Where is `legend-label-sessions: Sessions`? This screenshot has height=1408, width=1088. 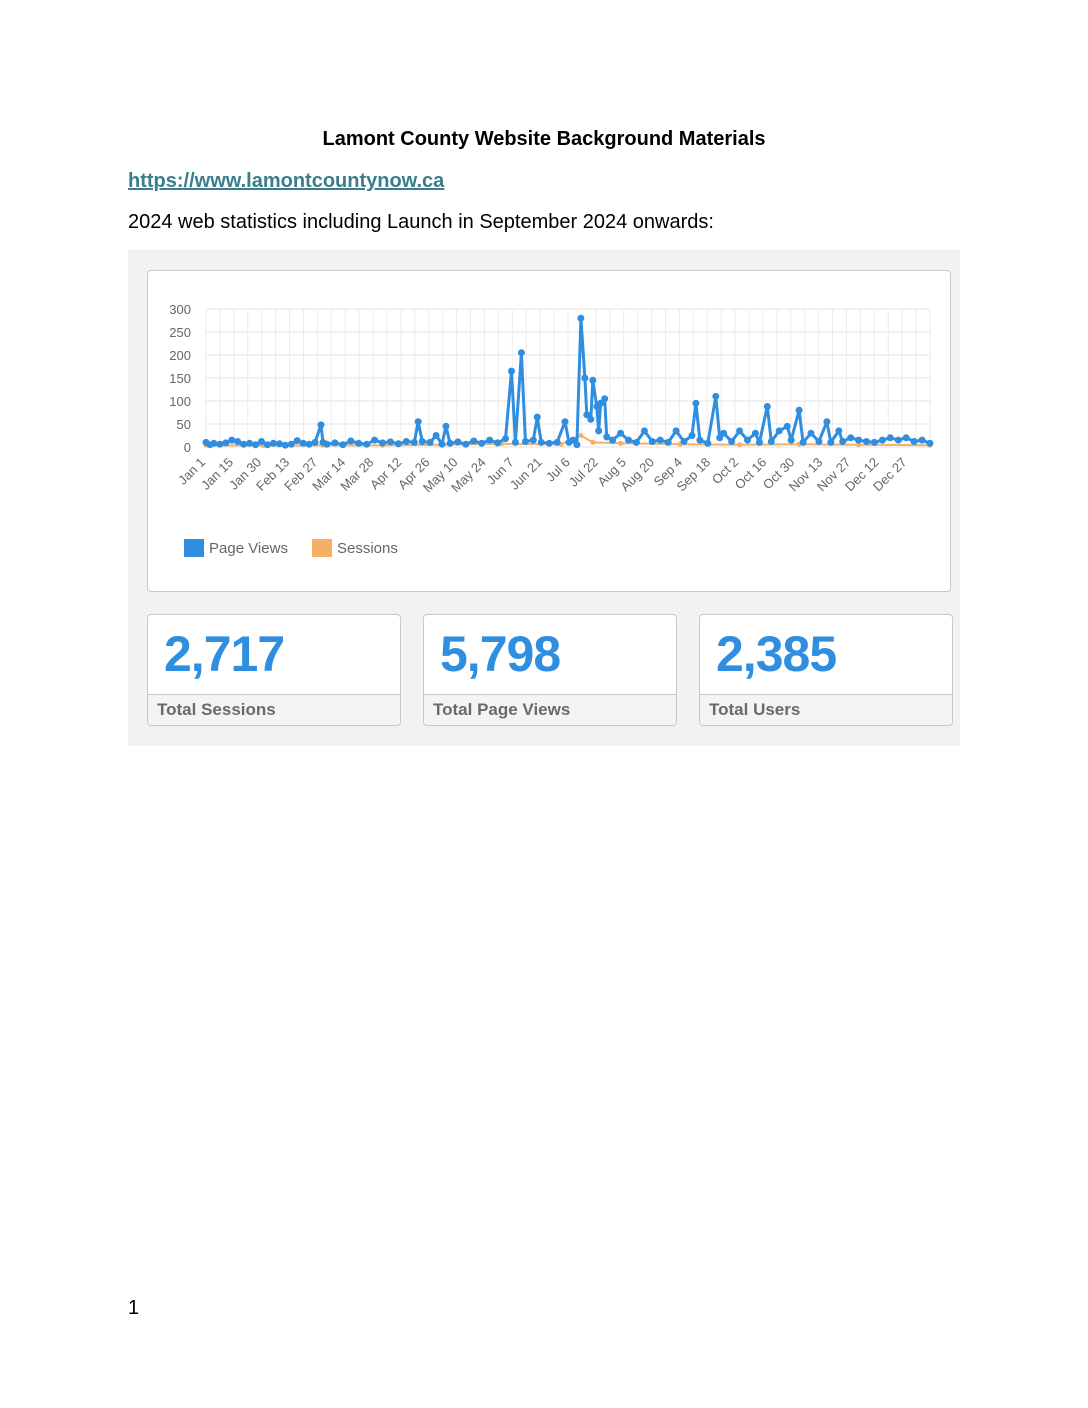 legend-label-sessions: Sessions is located at coordinates (367, 548).